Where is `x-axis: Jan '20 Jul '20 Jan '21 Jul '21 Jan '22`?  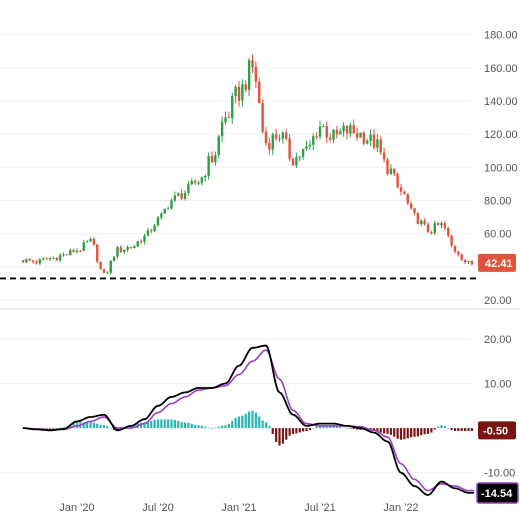 x-axis: Jan '20 Jul '20 Jan '21 Jul '21 Jan '22 is located at coordinates (238, 508).